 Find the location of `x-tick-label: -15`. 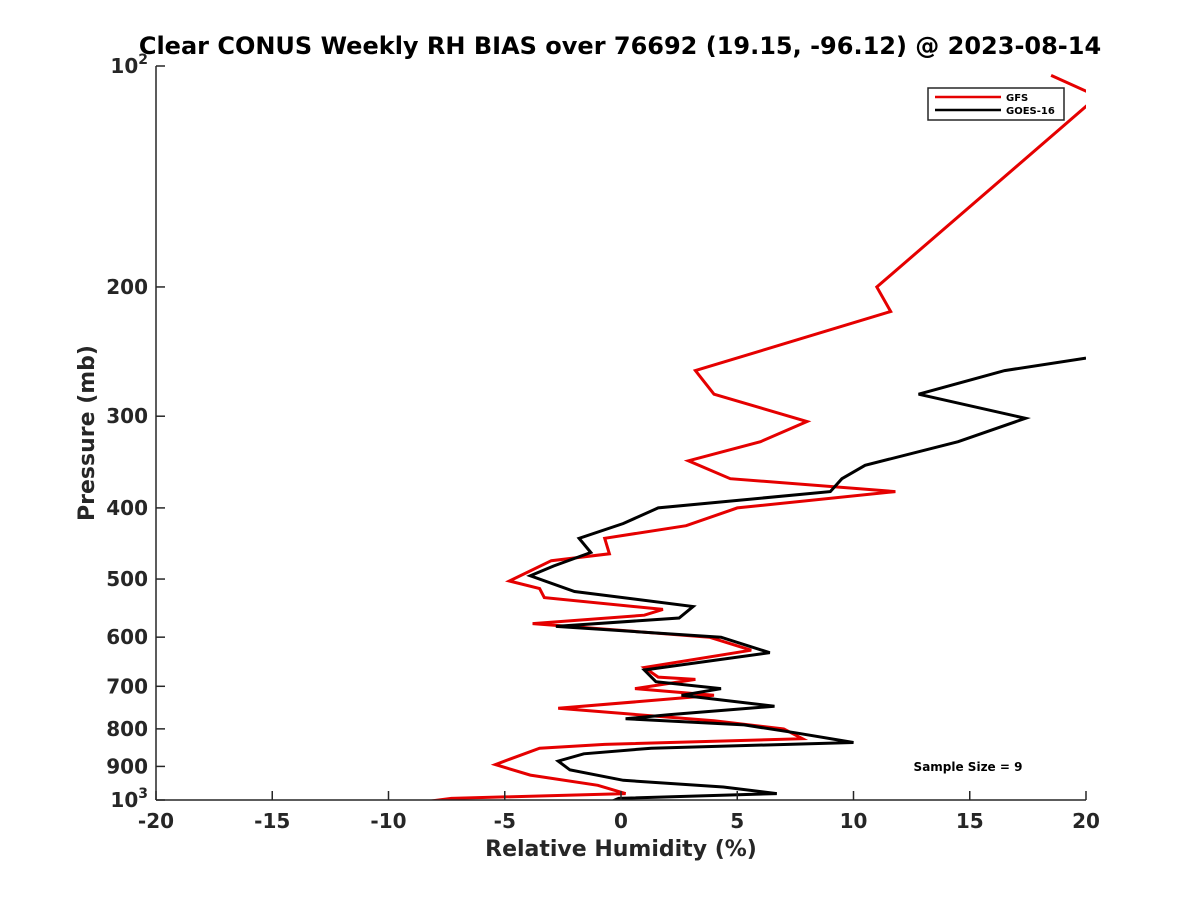

x-tick-label: -15 is located at coordinates (272, 821).